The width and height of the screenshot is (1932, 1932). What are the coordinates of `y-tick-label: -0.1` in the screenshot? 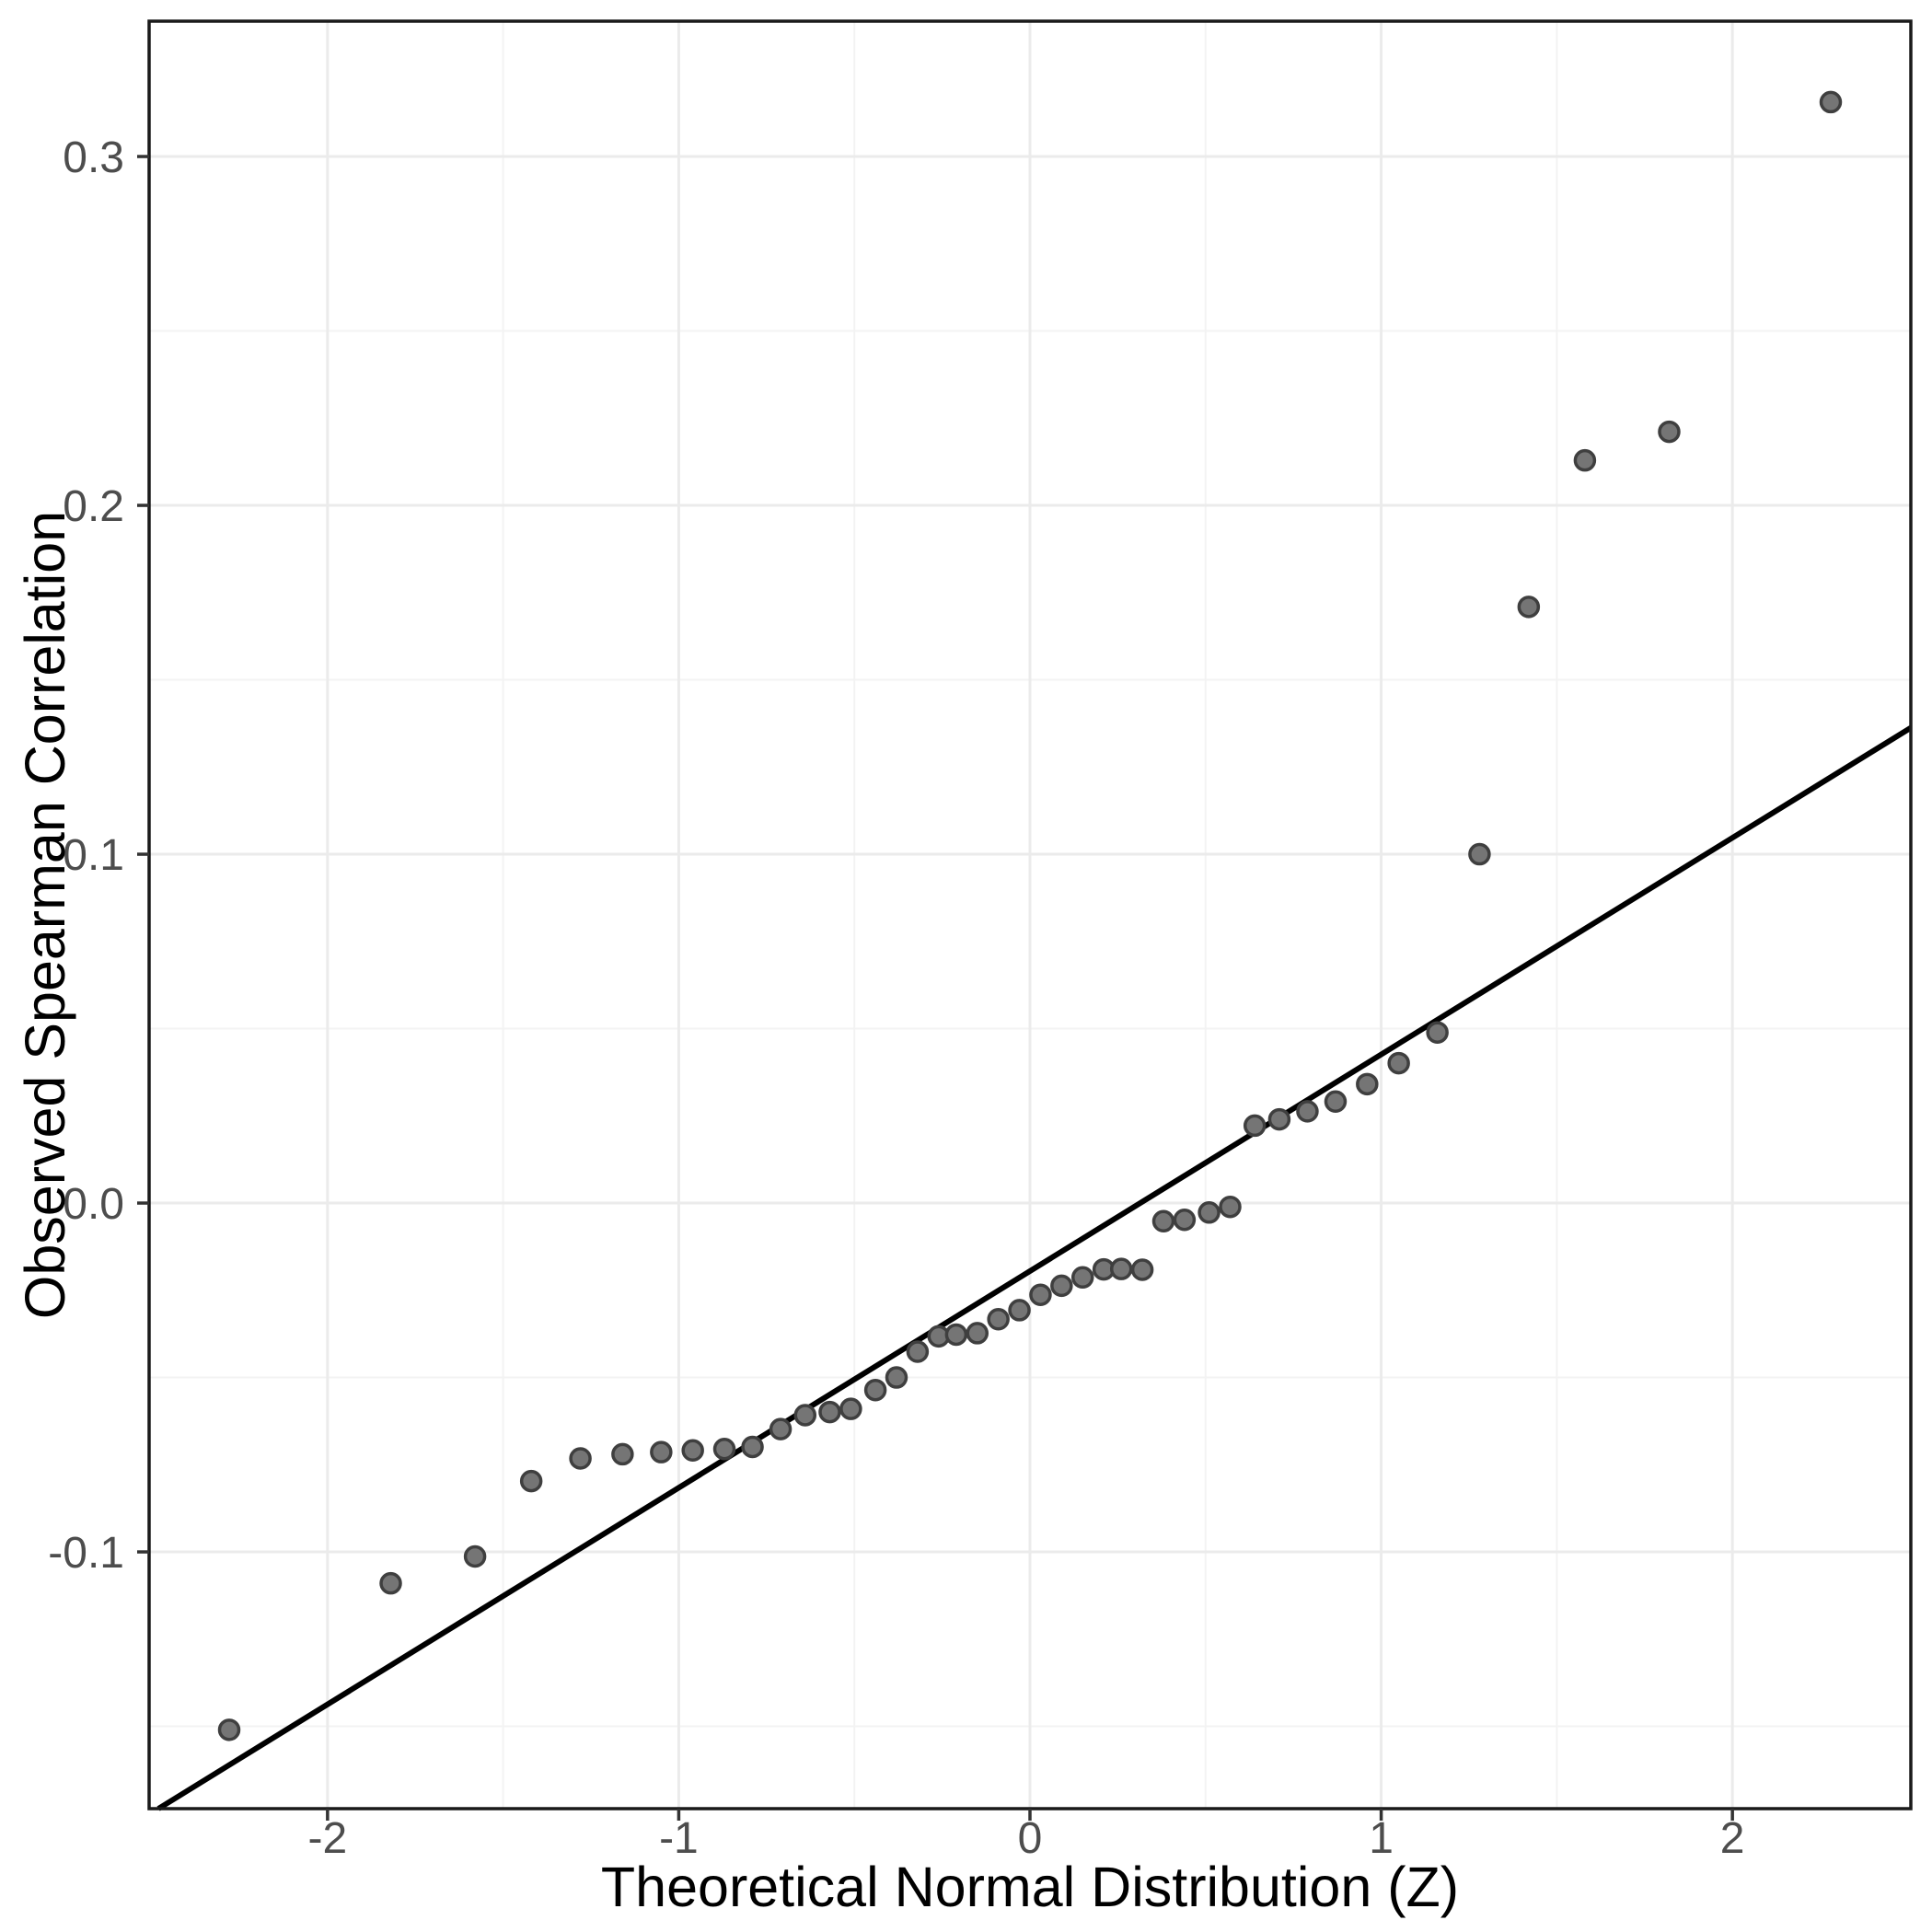 It's located at (86, 1554).